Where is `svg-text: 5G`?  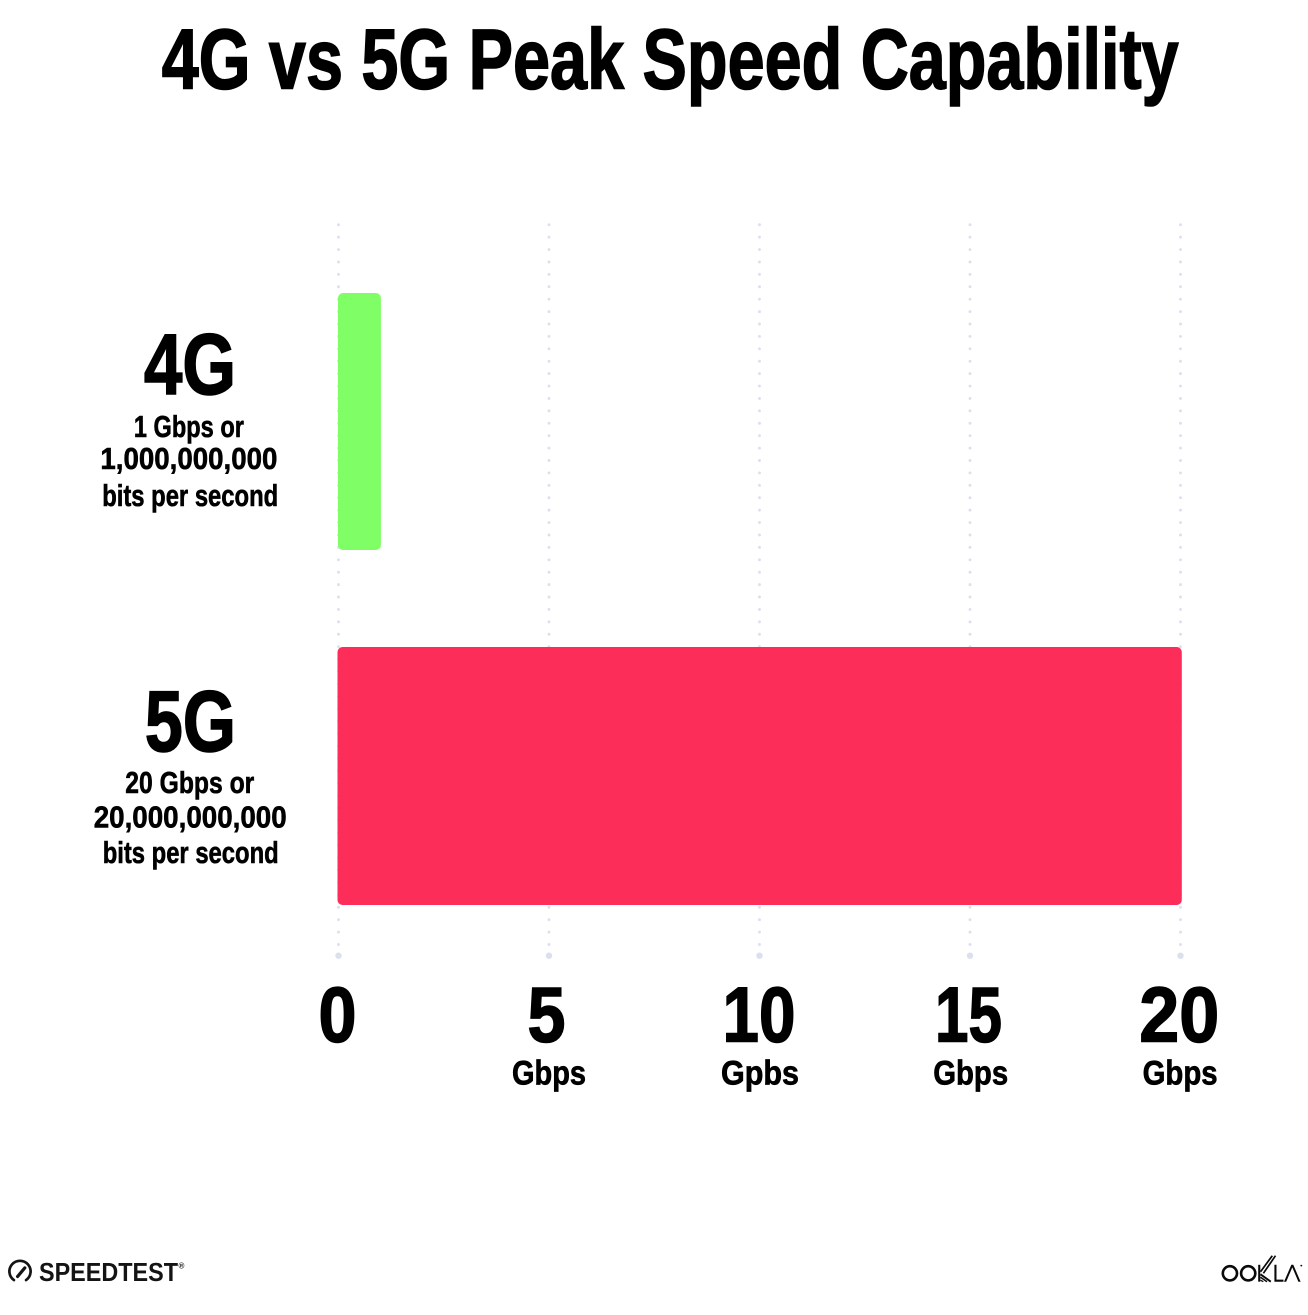 svg-text: 5G is located at coordinates (190, 722).